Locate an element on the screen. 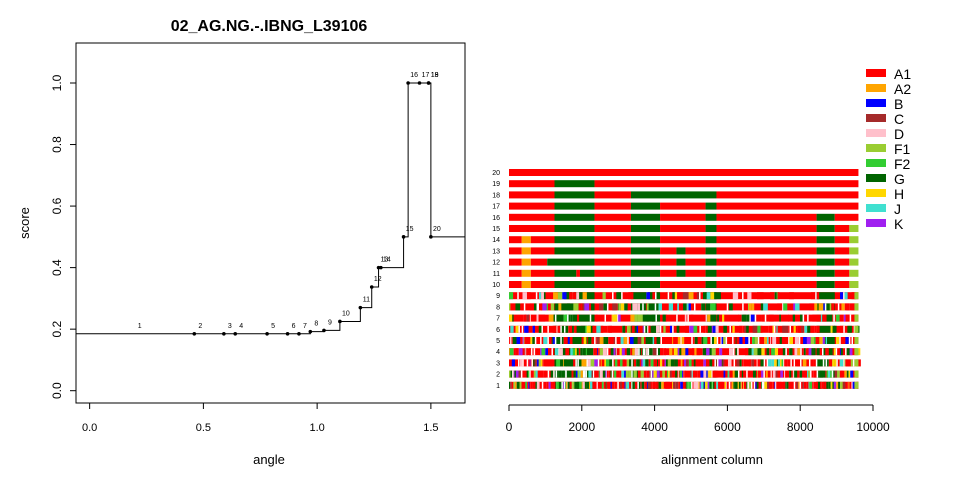  row-label: 19 is located at coordinates (496, 184).